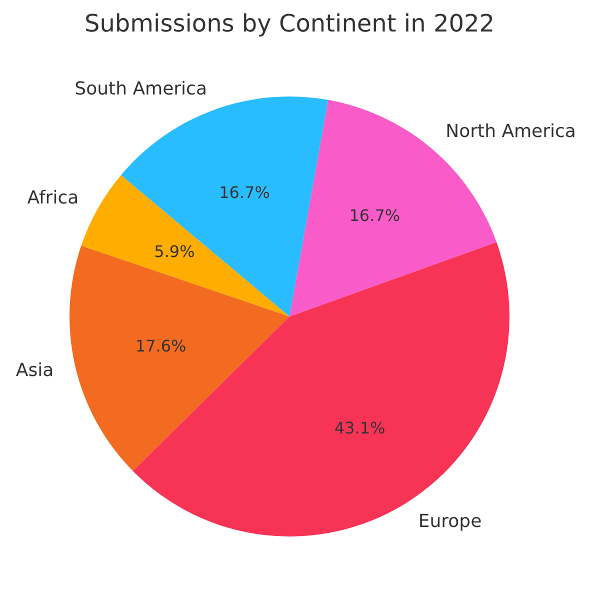 The height and width of the screenshot is (603, 600). What do you see at coordinates (360, 428) in the screenshot?
I see `data-label: 43.1%` at bounding box center [360, 428].